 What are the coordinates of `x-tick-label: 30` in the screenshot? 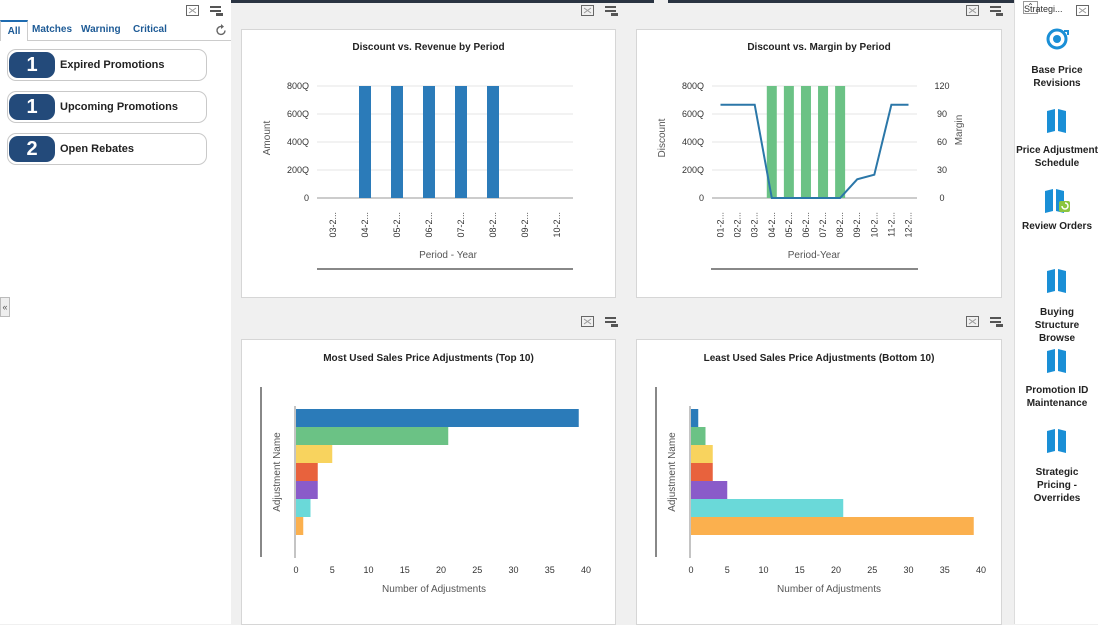 It's located at (908, 570).